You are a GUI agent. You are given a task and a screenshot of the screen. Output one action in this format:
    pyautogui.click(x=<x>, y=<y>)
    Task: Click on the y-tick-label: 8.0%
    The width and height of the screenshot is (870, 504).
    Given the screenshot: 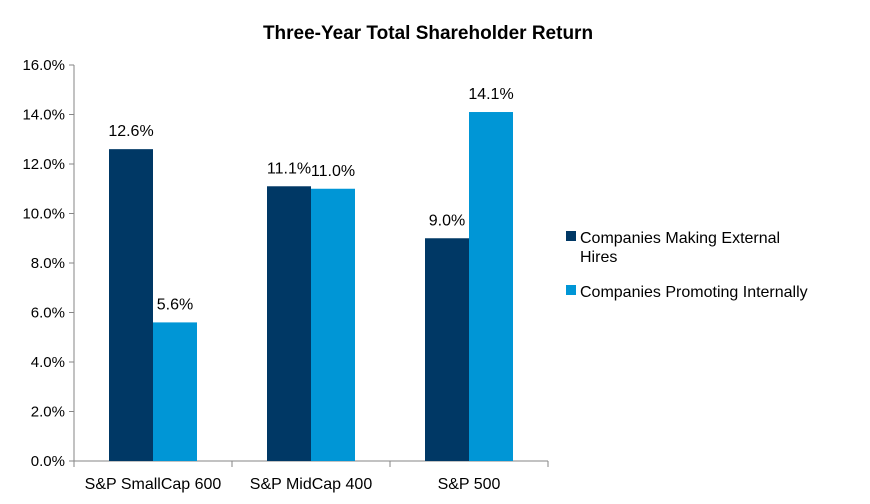 What is the action you would take?
    pyautogui.click(x=48, y=263)
    